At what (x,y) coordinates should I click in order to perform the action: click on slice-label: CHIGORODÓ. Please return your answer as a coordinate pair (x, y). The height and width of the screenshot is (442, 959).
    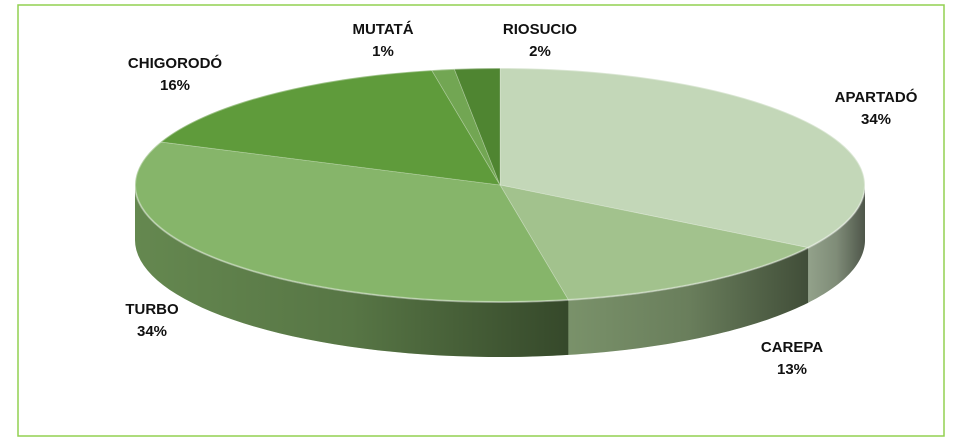
    Looking at the image, I should click on (175, 63).